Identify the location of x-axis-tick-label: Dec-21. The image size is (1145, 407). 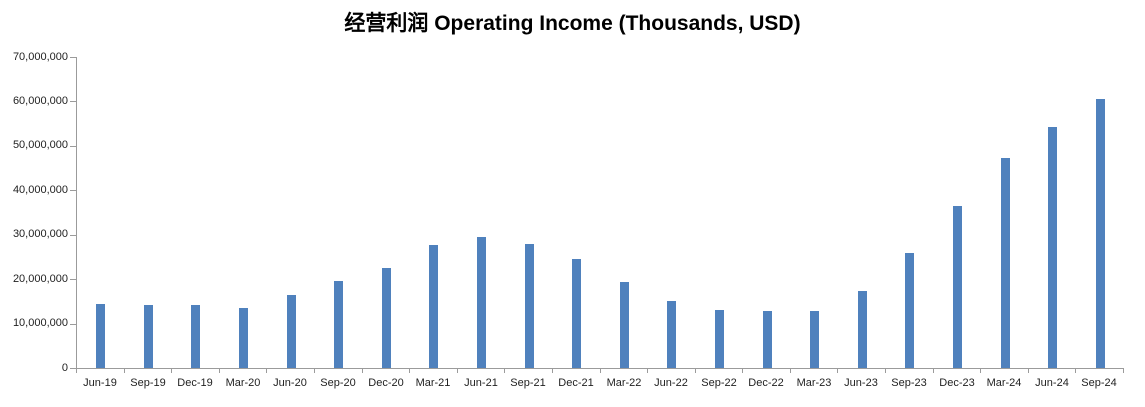
(576, 383).